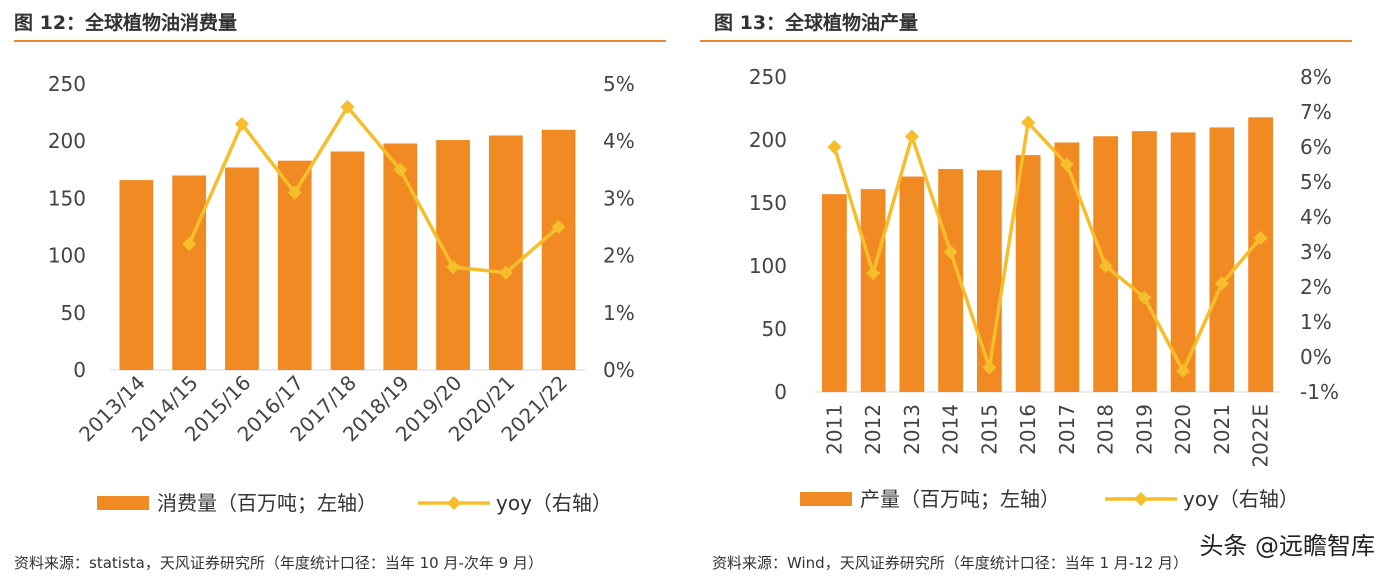  Describe the element at coordinates (123, 503) in the screenshot. I see `left-legend-bar-swatch` at that location.